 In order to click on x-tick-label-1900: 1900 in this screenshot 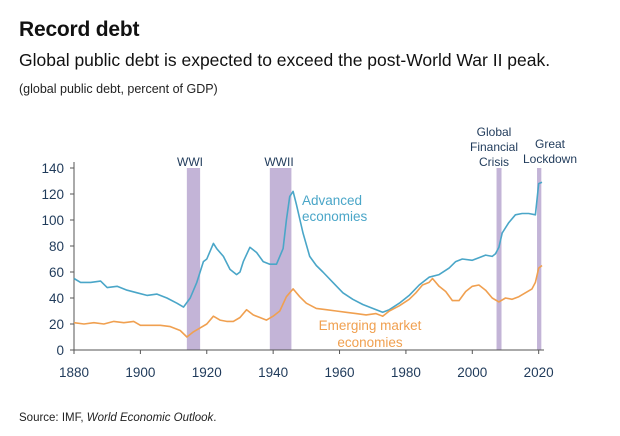, I will do `click(140, 372)`.